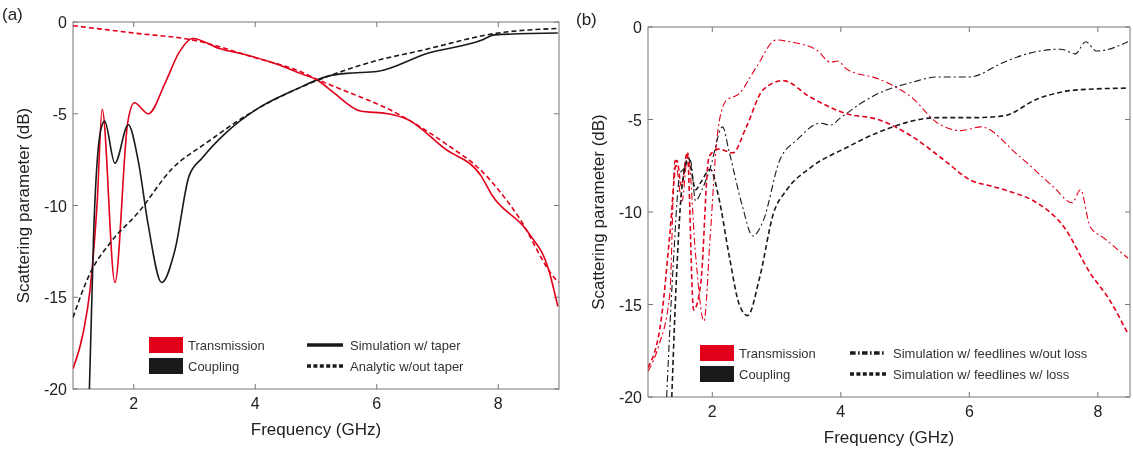 This screenshot has width=1133, height=462. Describe the element at coordinates (981, 374) in the screenshot. I see `annotation: Simulation w/ feedlines w/ loss` at that location.